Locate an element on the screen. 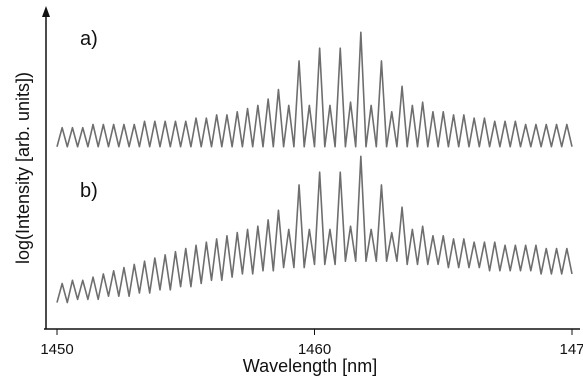  x-axis-label: Wavelength [nm] is located at coordinates (310, 366).